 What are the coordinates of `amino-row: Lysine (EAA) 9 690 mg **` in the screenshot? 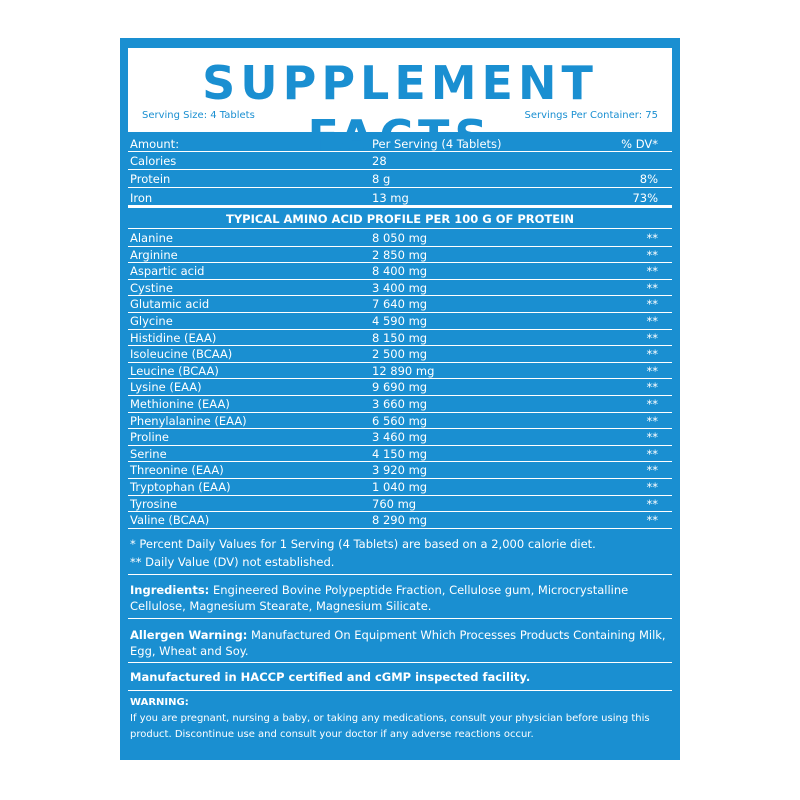 It's located at (400, 387).